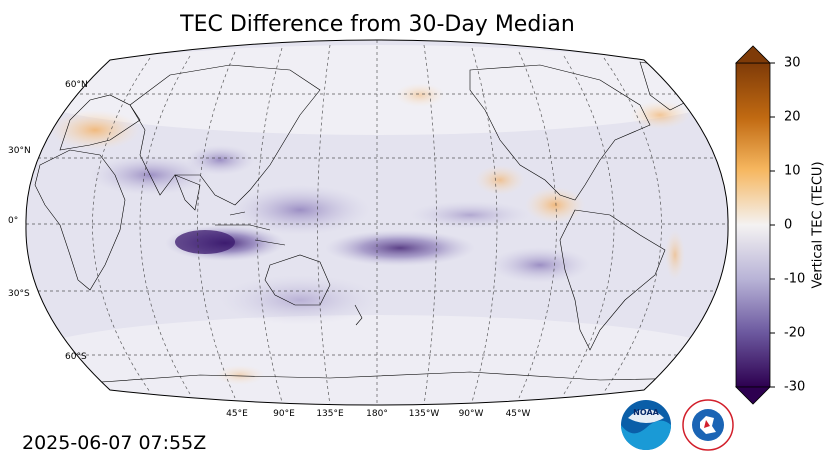 This screenshot has height=470, width=835. Describe the element at coordinates (792, 117) in the screenshot. I see `colorbar-tick-20: 20` at that location.